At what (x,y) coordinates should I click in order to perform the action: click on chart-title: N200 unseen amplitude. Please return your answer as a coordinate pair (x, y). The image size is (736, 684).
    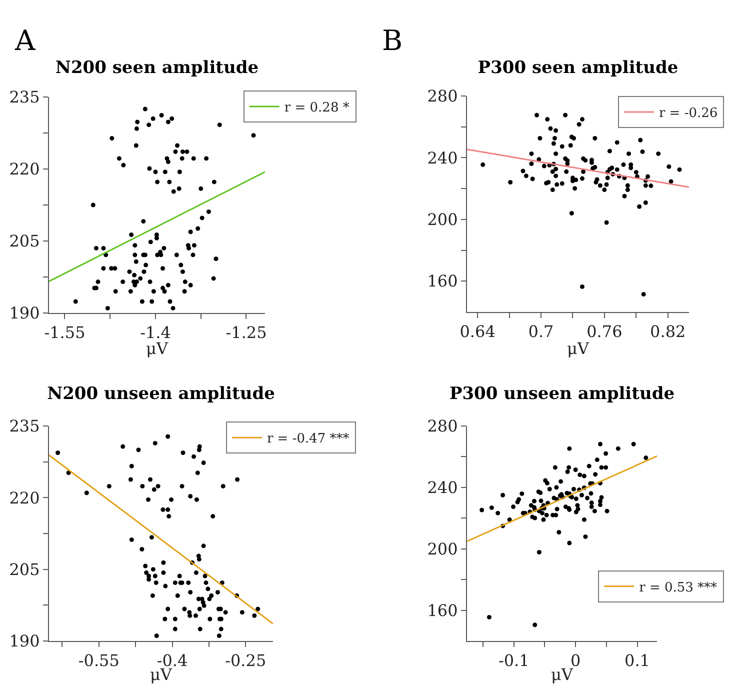
    Looking at the image, I should click on (161, 394).